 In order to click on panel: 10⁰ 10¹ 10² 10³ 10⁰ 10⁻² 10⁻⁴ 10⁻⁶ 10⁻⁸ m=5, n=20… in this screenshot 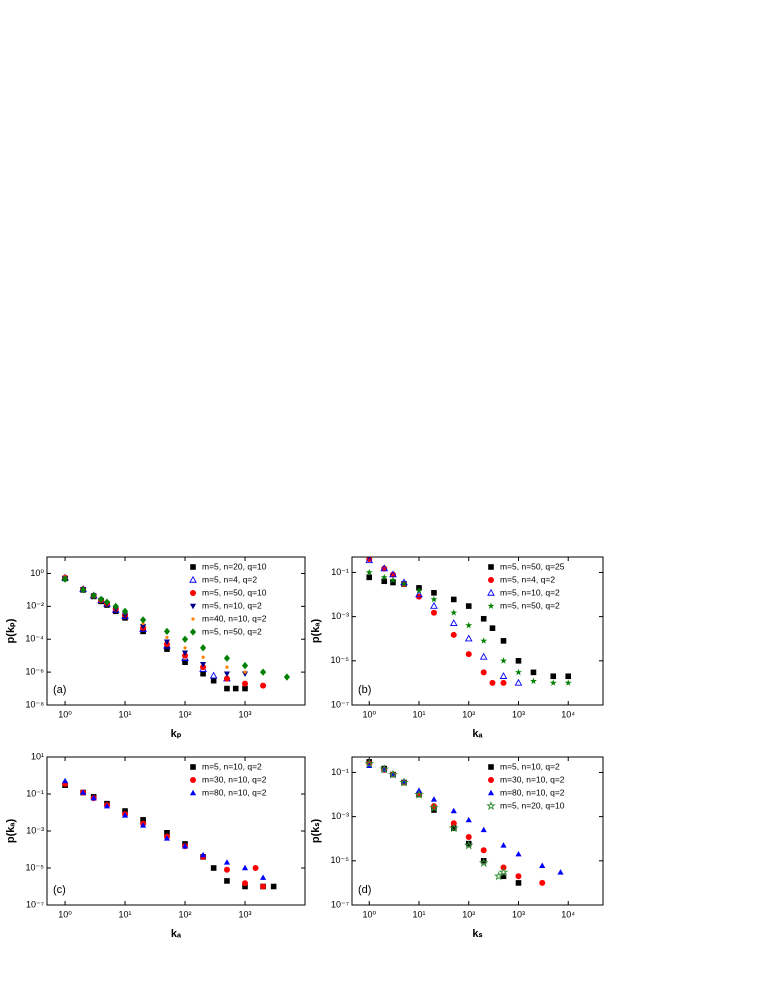, I will do `click(155, 648)`.